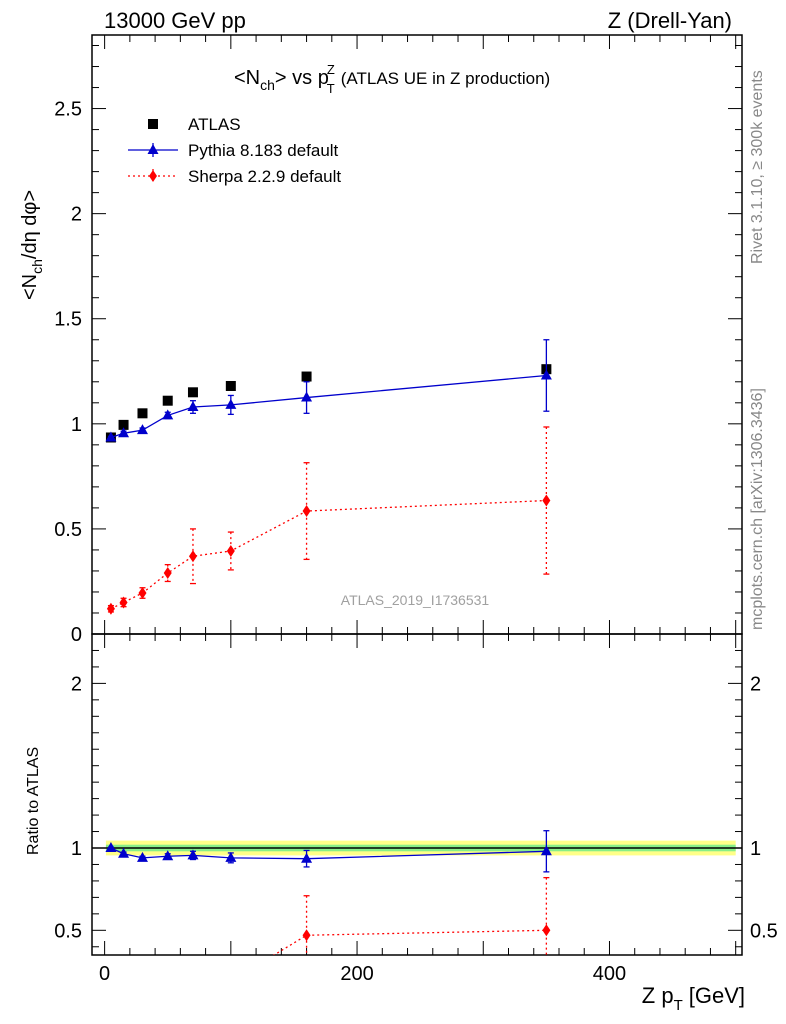 The width and height of the screenshot is (786, 1024). What do you see at coordinates (175, 20) in the screenshot?
I see `header-left: 13000 GeV pp` at bounding box center [175, 20].